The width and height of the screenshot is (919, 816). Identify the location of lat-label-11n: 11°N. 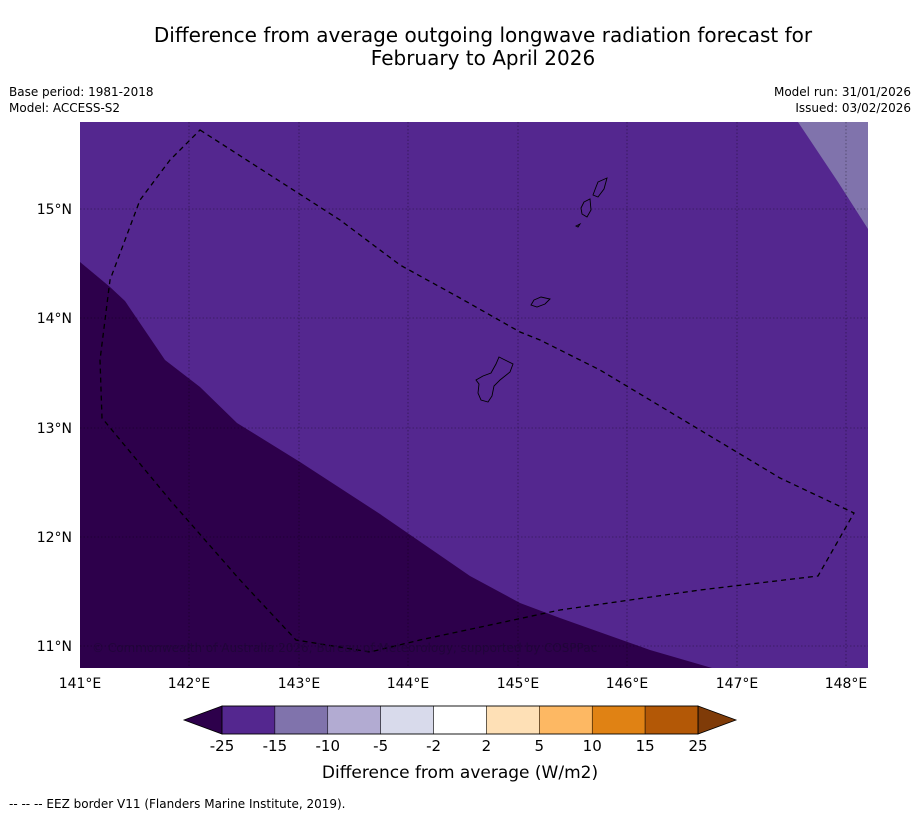
(54, 647).